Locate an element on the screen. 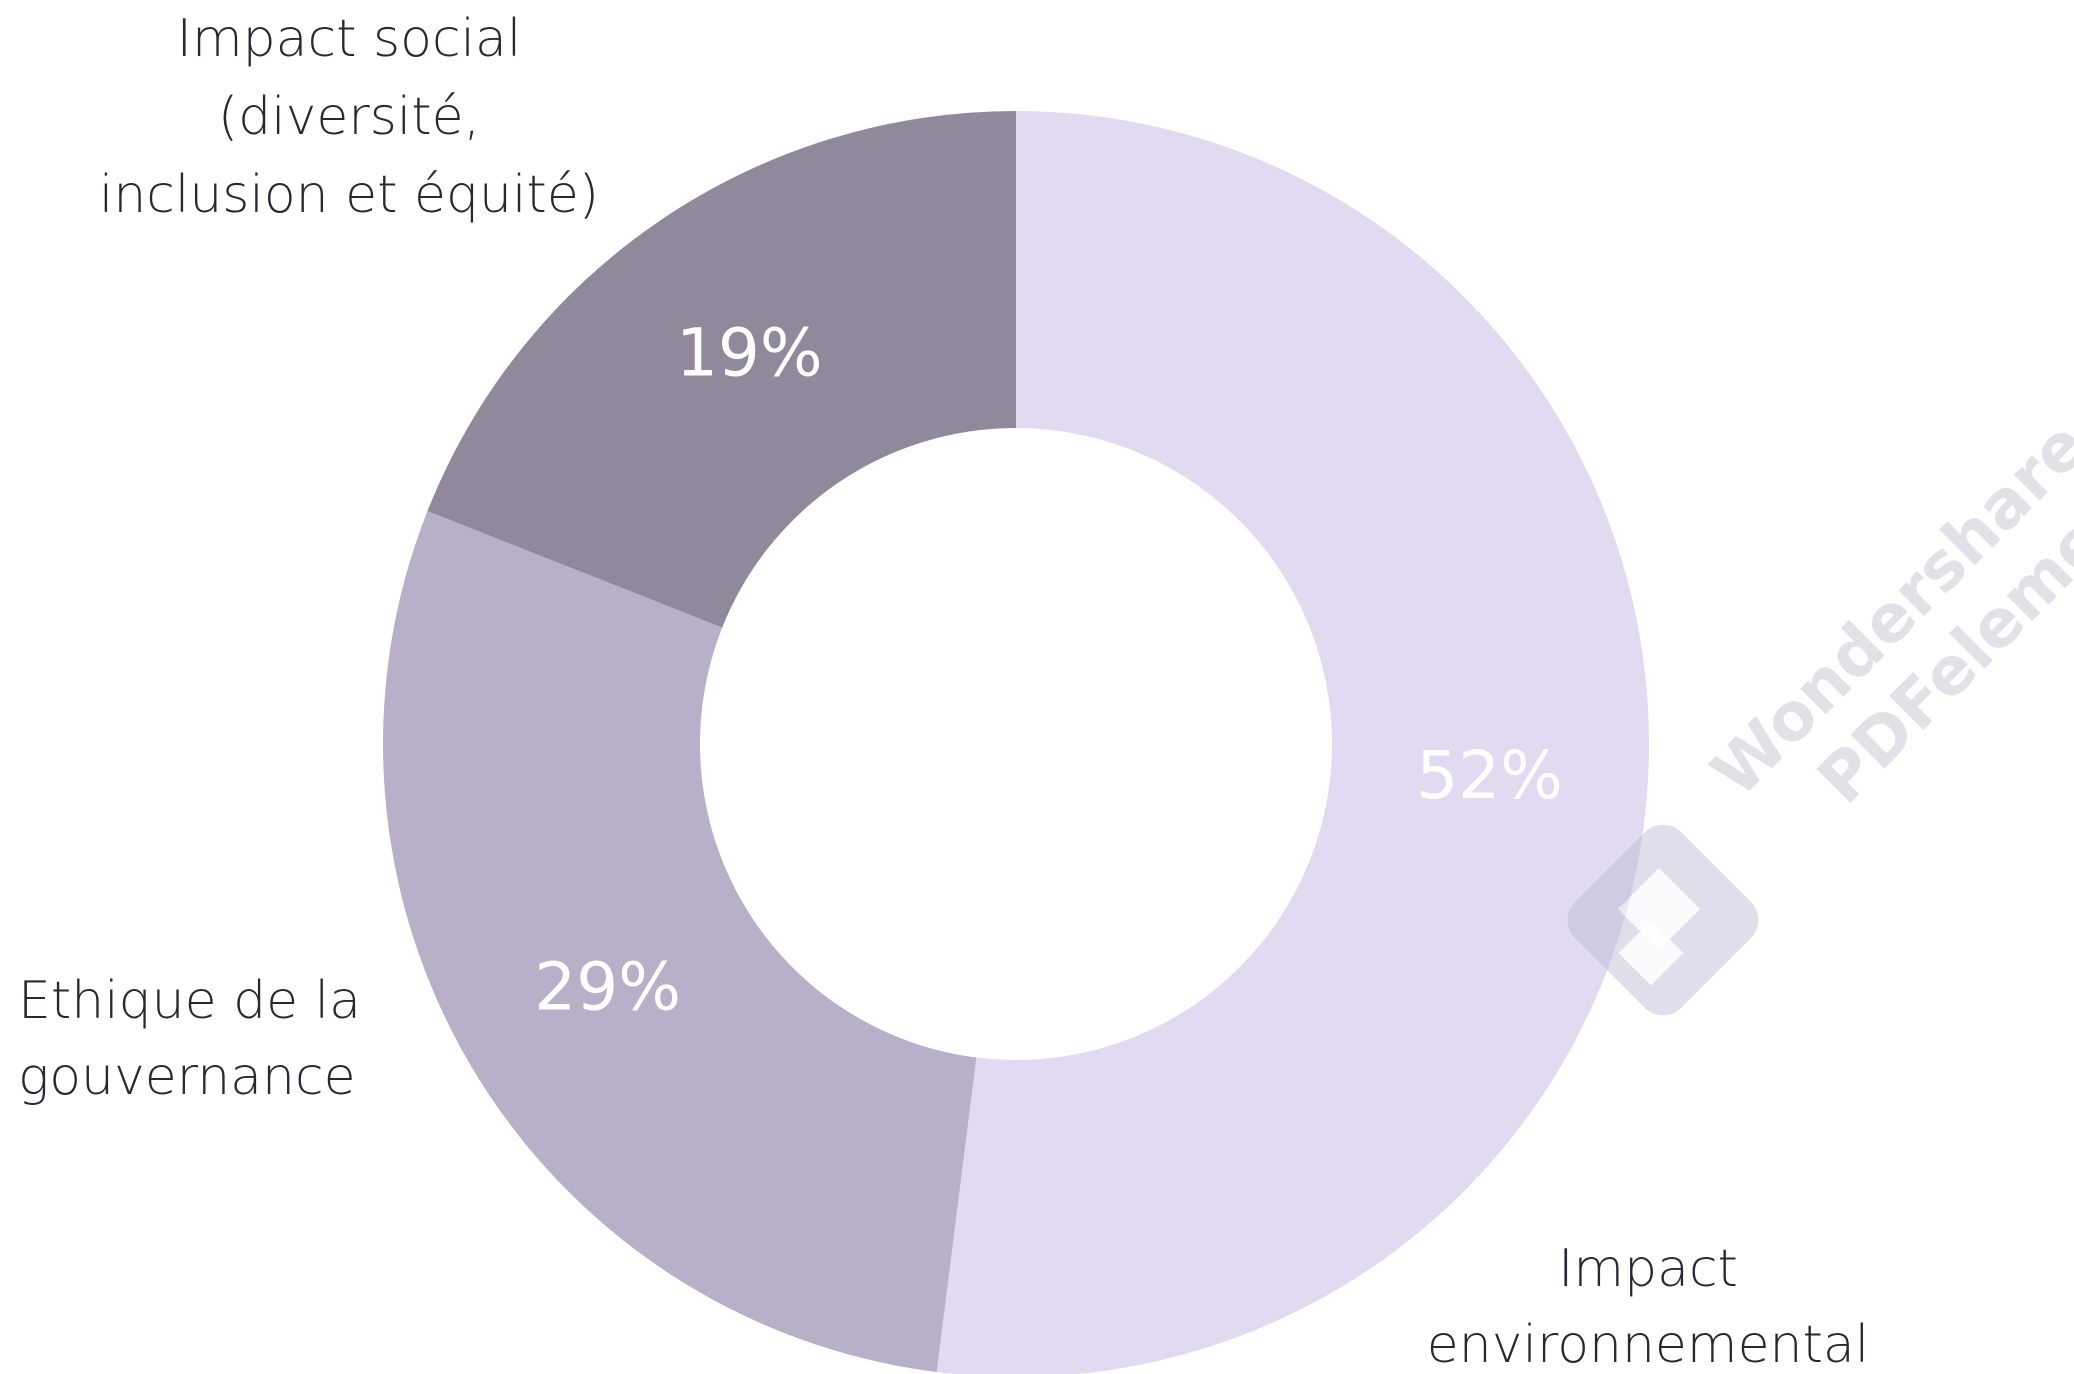 This screenshot has width=2074, height=1374. category-label-line: (diversité, is located at coordinates (349, 117).